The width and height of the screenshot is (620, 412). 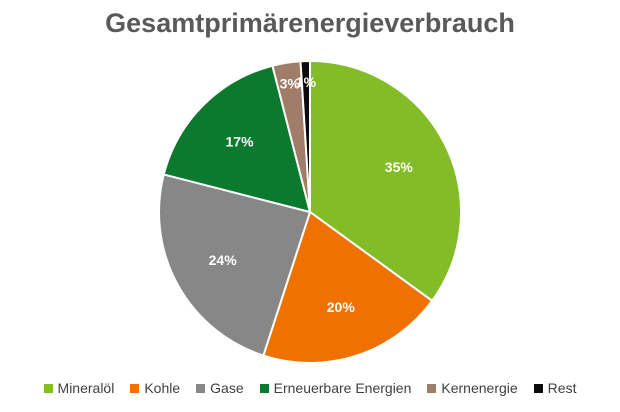 I want to click on pie-slice-kohle, so click(x=348, y=287).